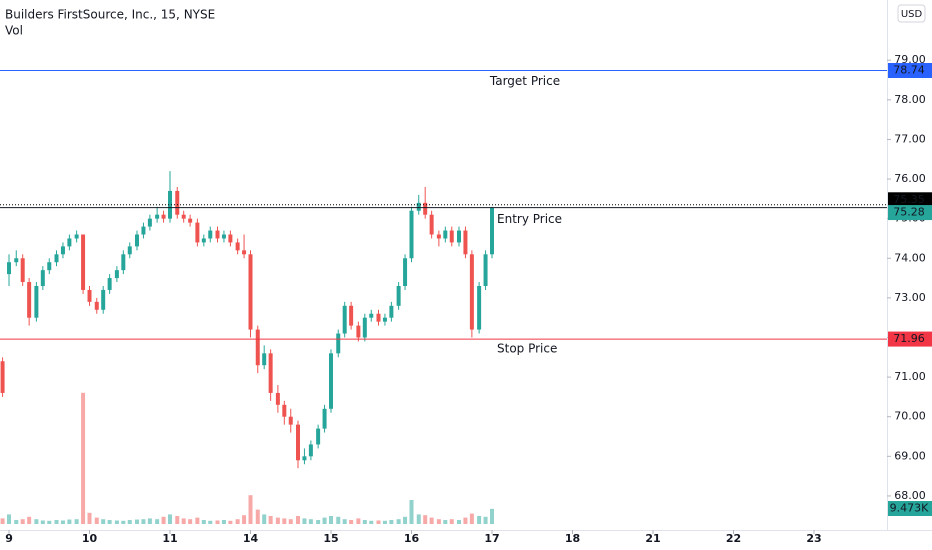 The height and width of the screenshot is (550, 932). Describe the element at coordinates (813, 538) in the screenshot. I see `x-tick-label: 23` at that location.